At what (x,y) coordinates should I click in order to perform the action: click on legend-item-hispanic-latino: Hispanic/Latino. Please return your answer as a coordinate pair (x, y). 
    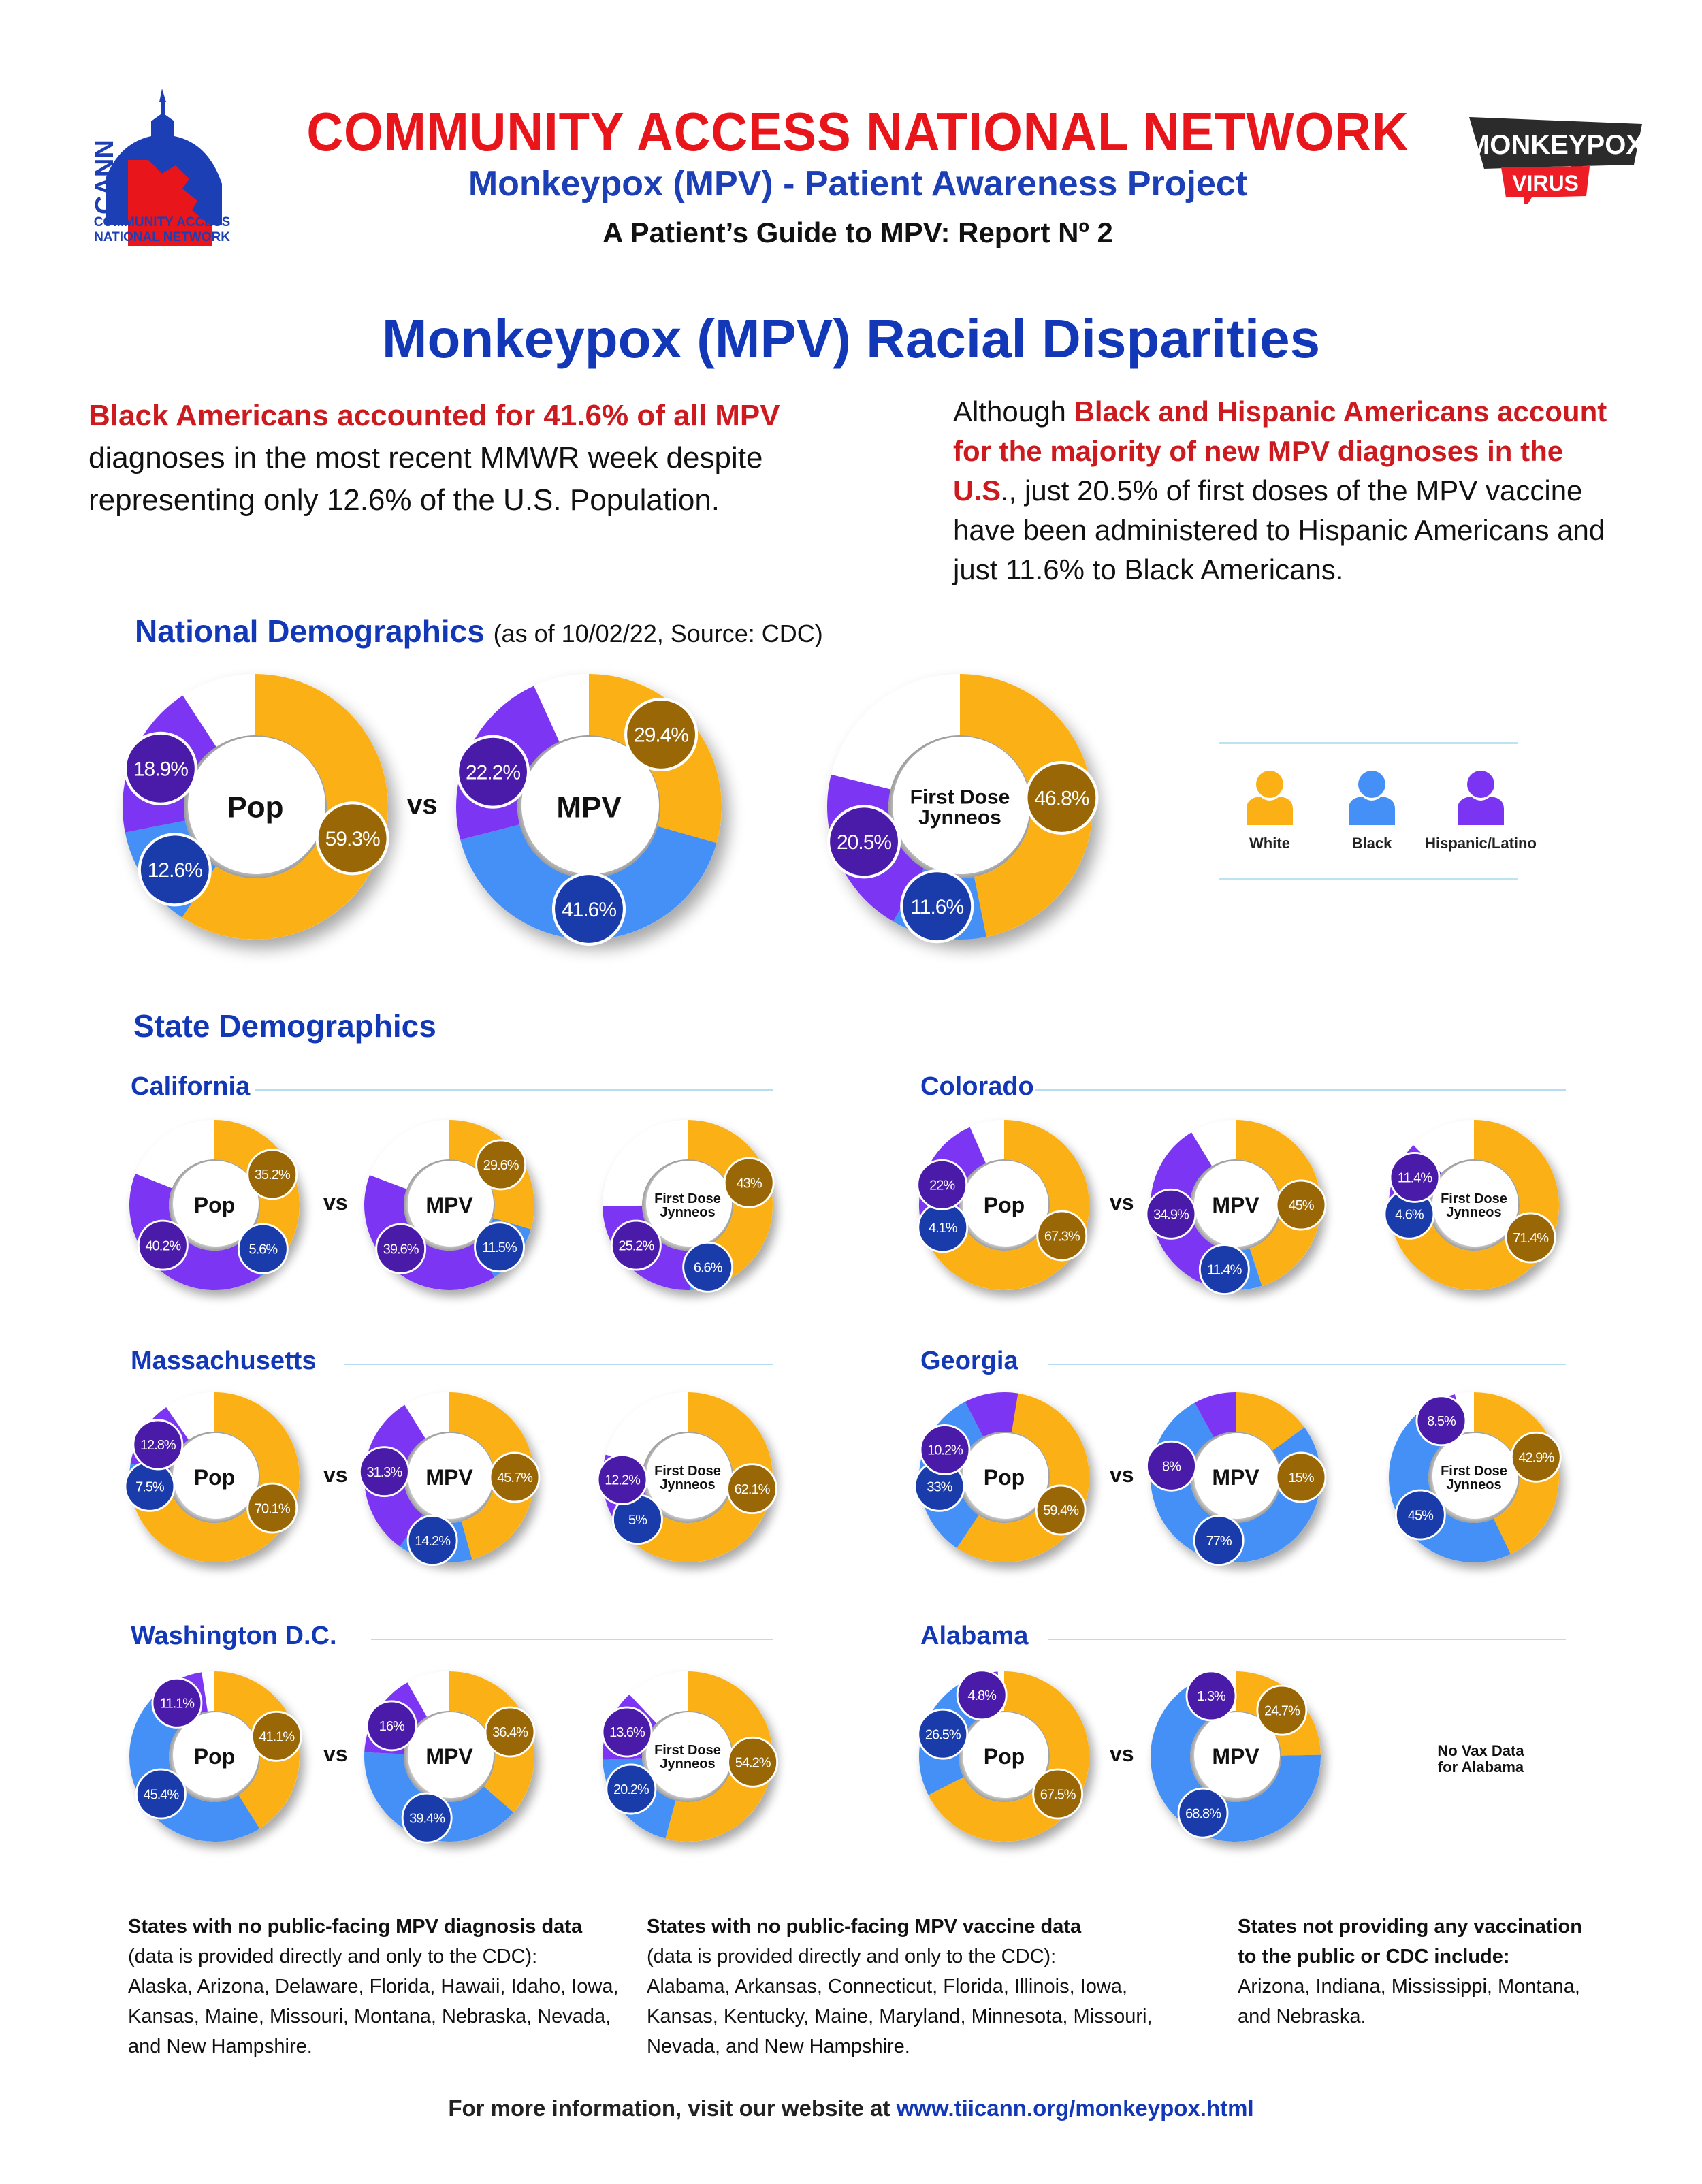
    Looking at the image, I should click on (1481, 810).